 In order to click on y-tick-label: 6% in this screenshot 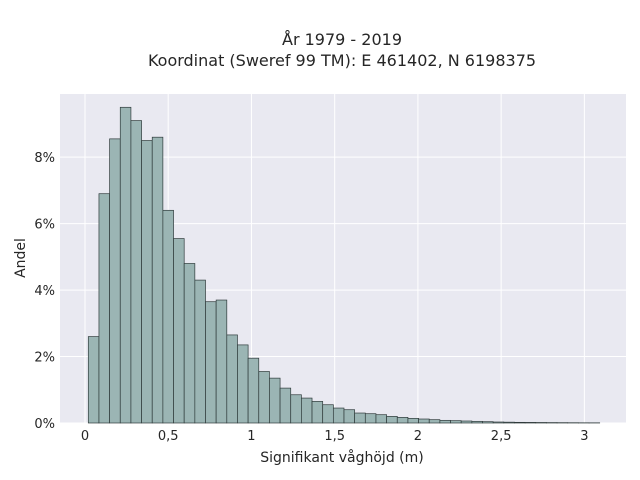, I will do `click(44, 225)`.